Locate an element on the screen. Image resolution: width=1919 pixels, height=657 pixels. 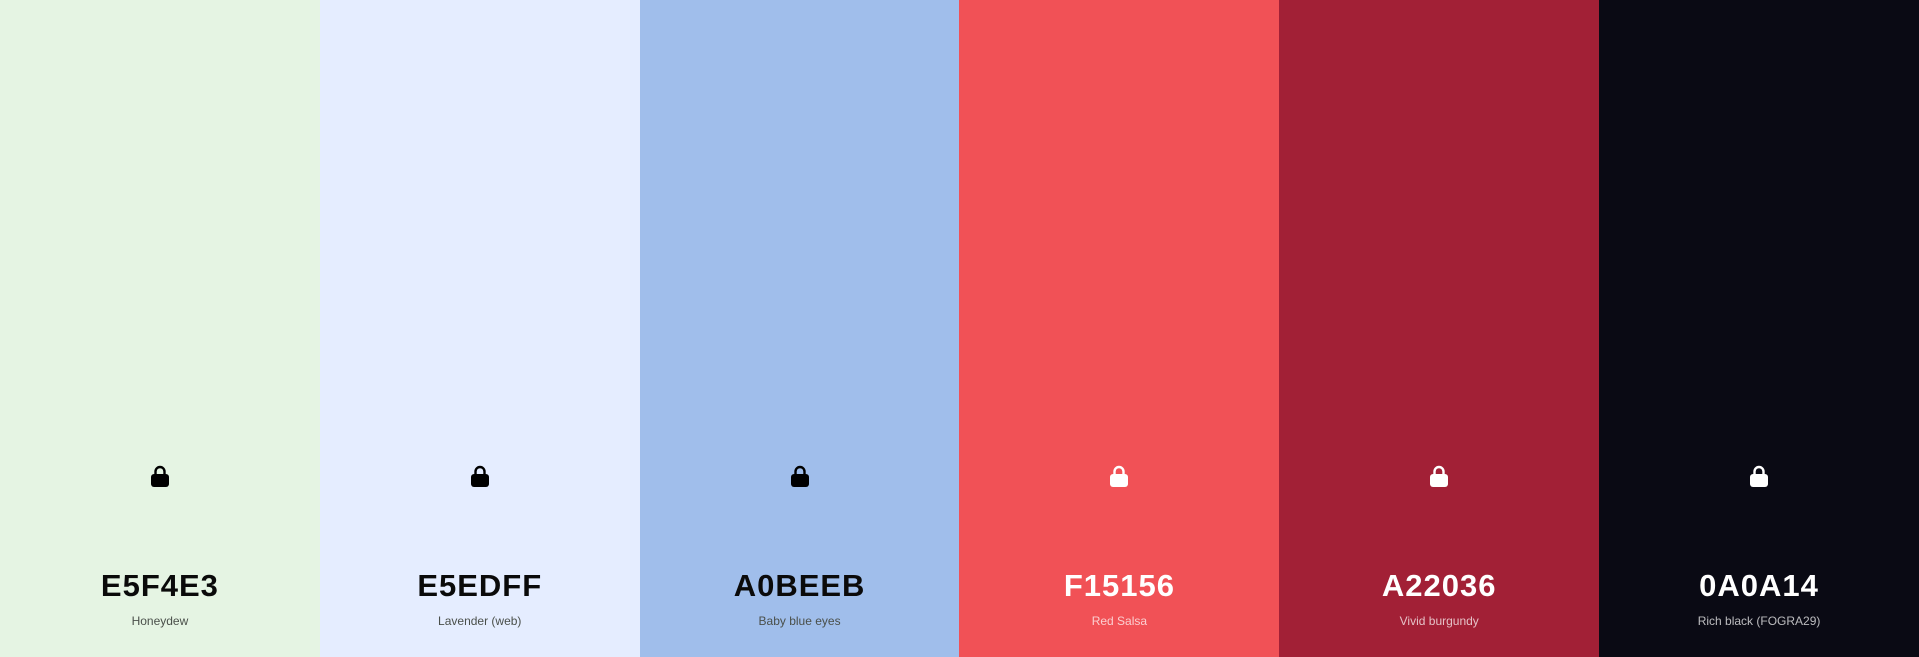
swatch-color-name: Lavender (web) is located at coordinates (480, 621).